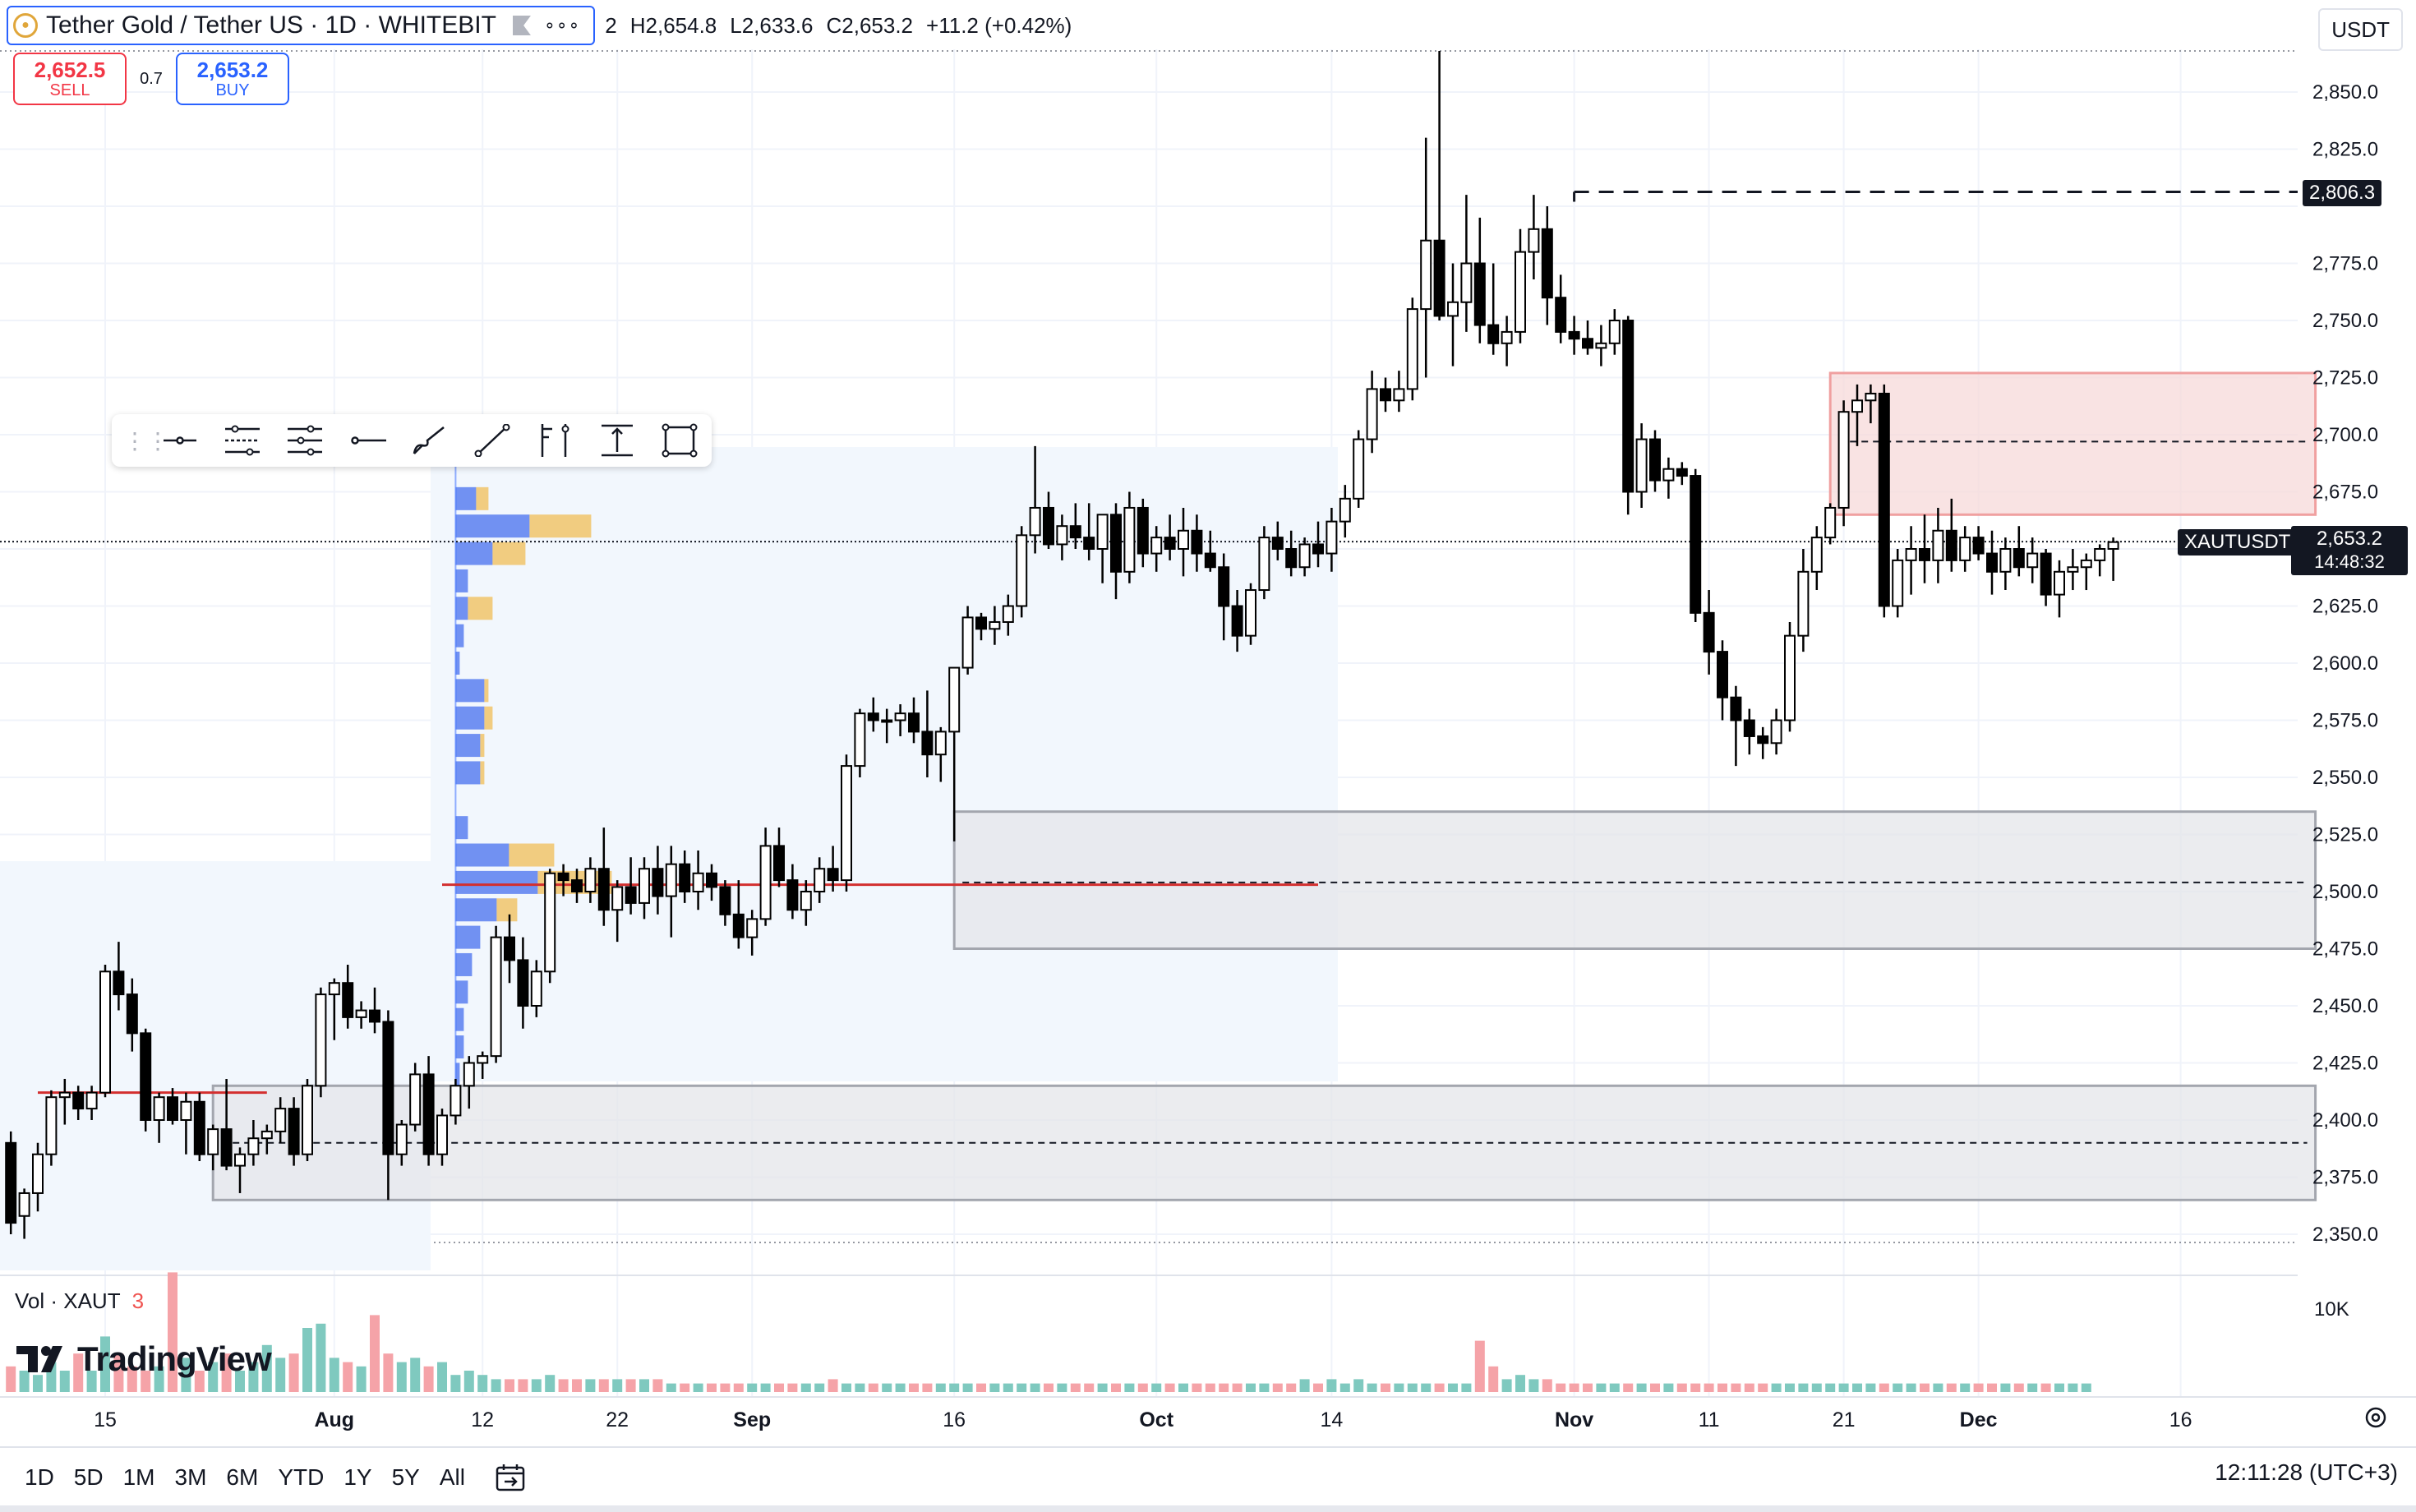 This screenshot has width=2416, height=1512. Describe the element at coordinates (2361, 29) in the screenshot. I see `currency-selector: USDT` at that location.